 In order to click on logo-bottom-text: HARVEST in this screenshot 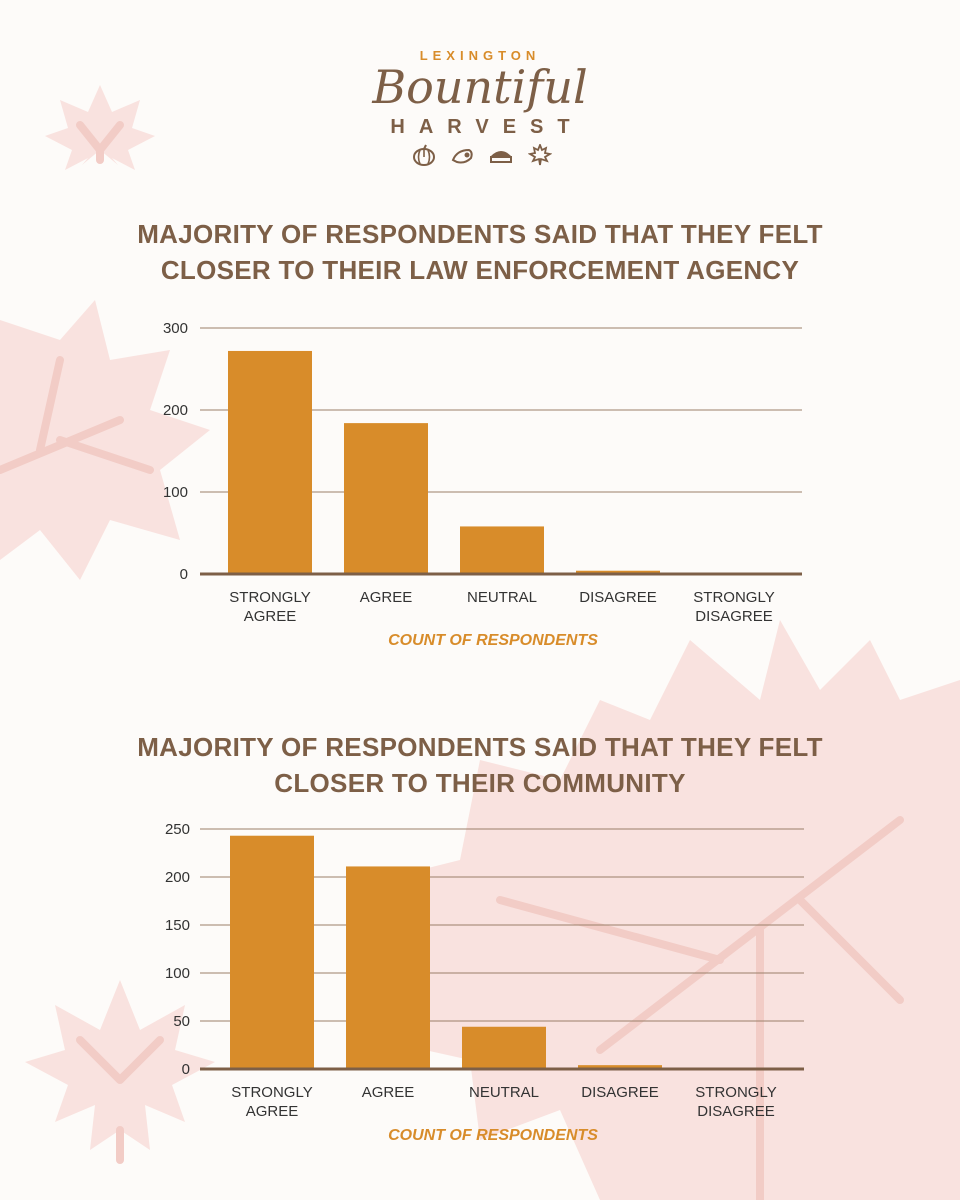, I will do `click(487, 127)`.